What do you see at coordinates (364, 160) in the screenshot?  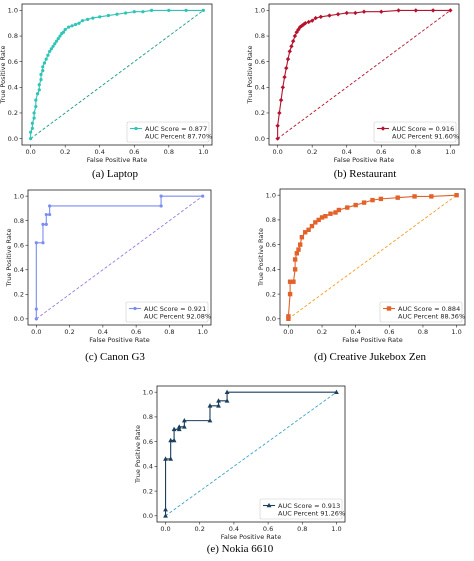 I see `x-axis-label: False Positive Rate` at bounding box center [364, 160].